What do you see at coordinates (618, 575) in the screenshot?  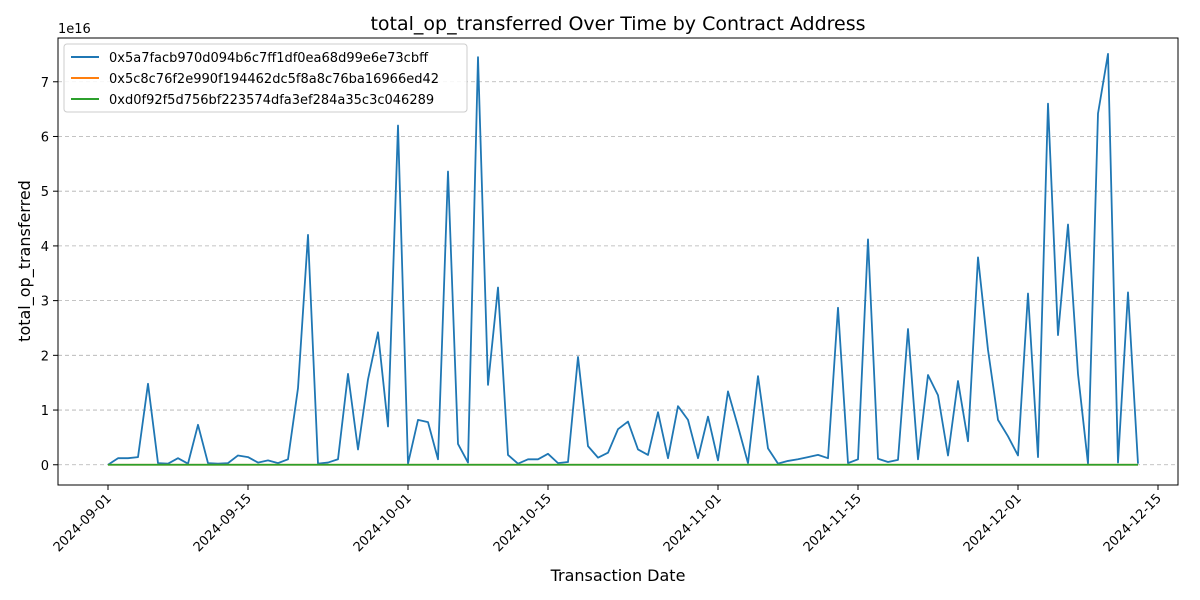 I see `x-axis-title: Transaction Date` at bounding box center [618, 575].